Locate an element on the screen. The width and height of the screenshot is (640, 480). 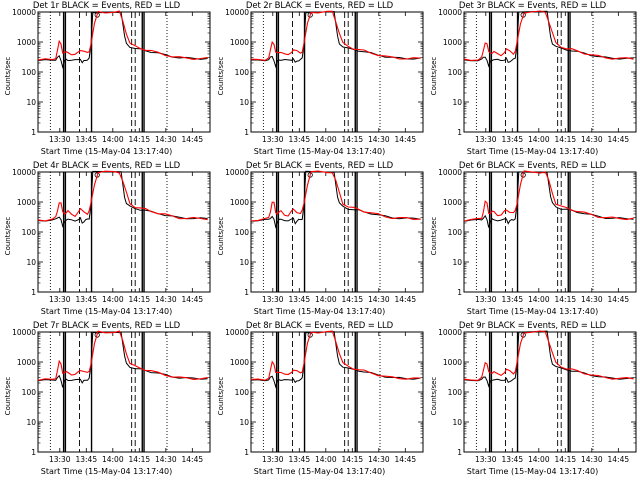
panel-title: Det 8r BLACK = Events, RED = LLD is located at coordinates (319, 326).